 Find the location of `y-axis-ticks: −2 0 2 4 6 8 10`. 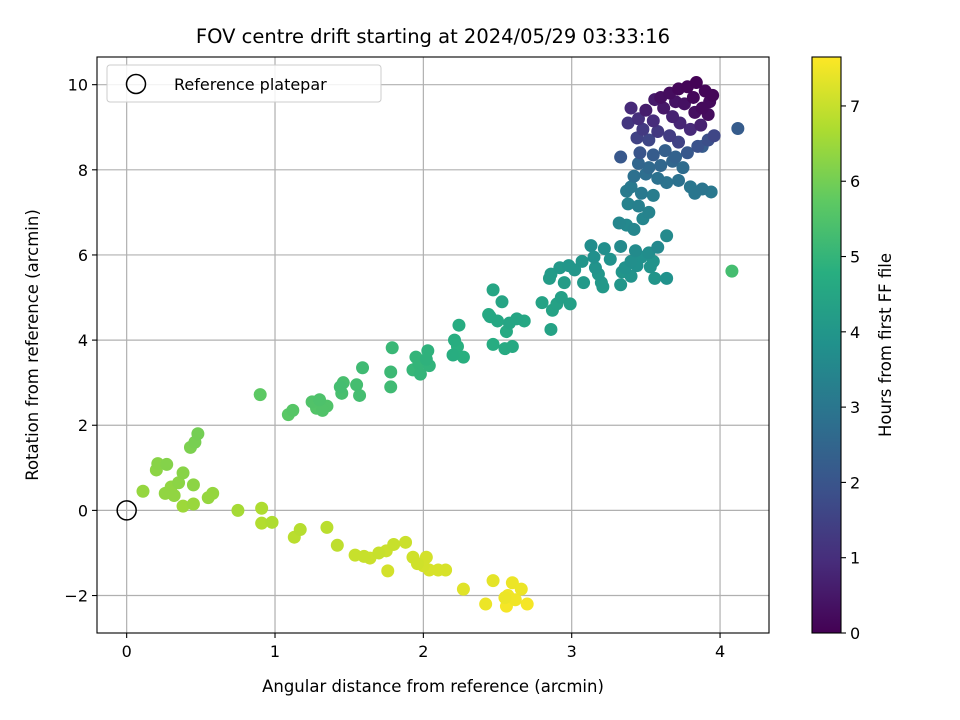

y-axis-ticks: −2 0 2 4 6 8 10 is located at coordinates (80, 341).